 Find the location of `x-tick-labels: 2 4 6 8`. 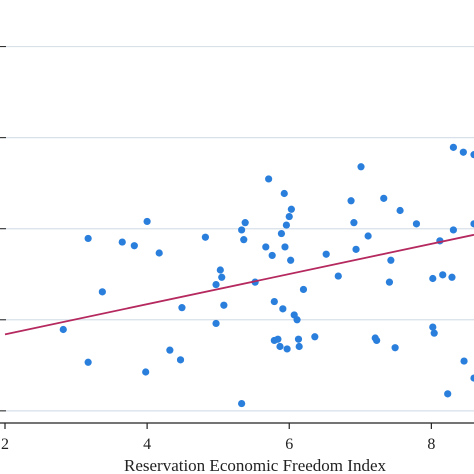

x-tick-labels: 2 4 6 8 is located at coordinates (218, 444).